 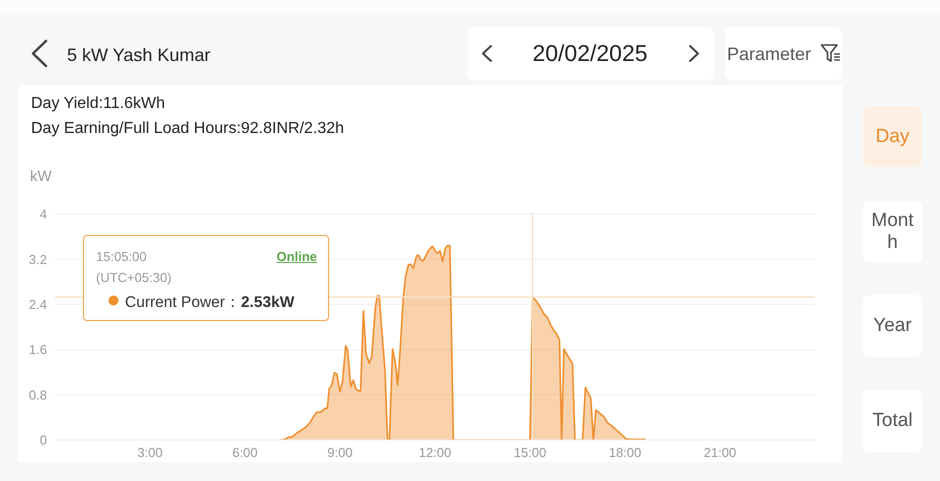 What do you see at coordinates (530, 452) in the screenshot?
I see `x-tick-label: 15:00` at bounding box center [530, 452].